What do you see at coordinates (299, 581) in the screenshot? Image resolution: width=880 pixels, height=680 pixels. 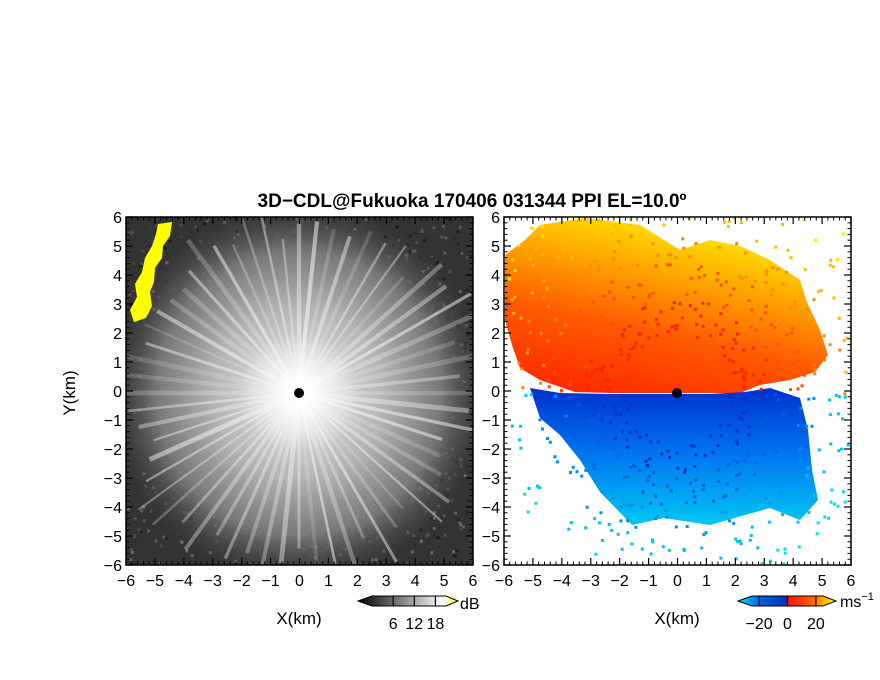 I see `x-tick-label: 0` at bounding box center [299, 581].